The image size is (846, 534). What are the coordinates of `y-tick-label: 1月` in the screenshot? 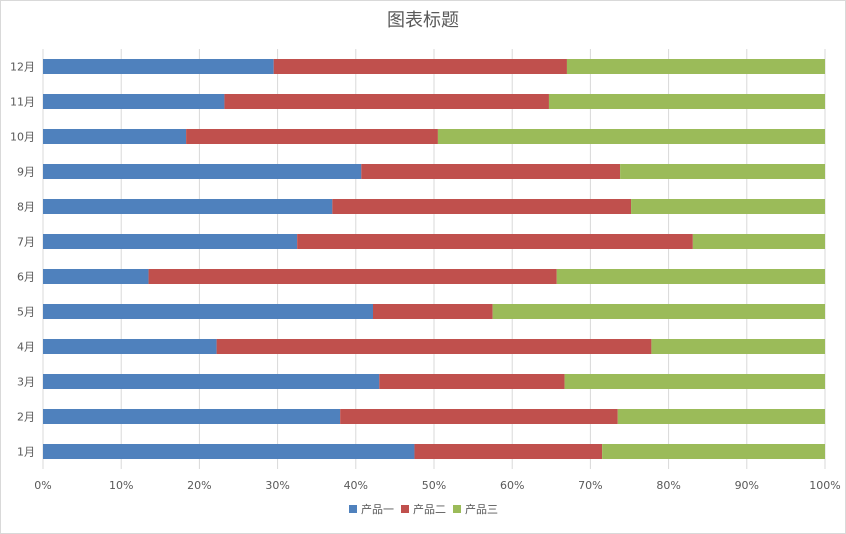 It's located at (26, 452).